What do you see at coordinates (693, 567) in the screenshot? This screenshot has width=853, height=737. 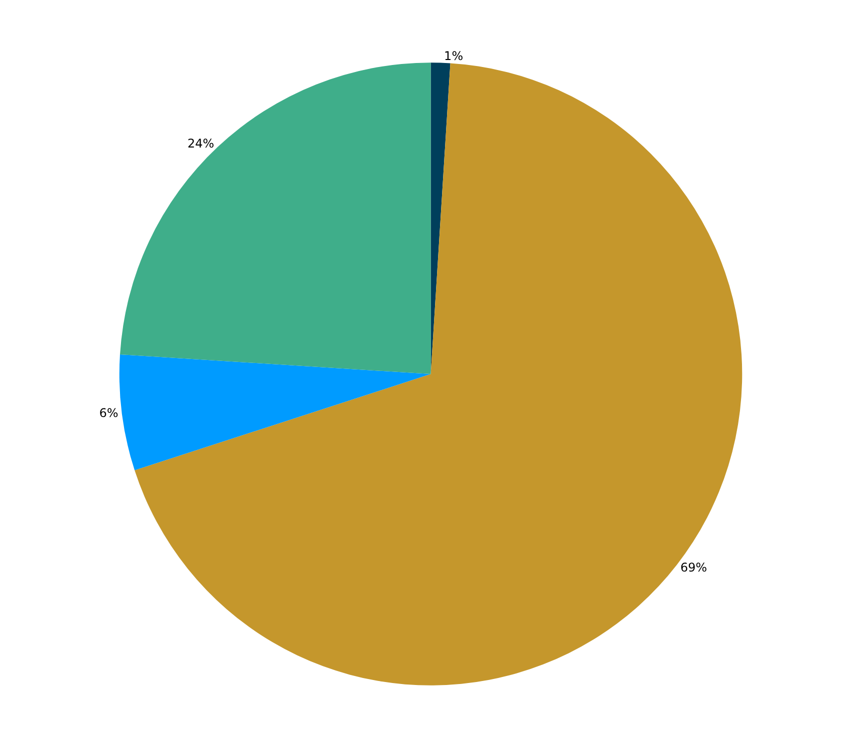 I see `data-label: 69%` at bounding box center [693, 567].